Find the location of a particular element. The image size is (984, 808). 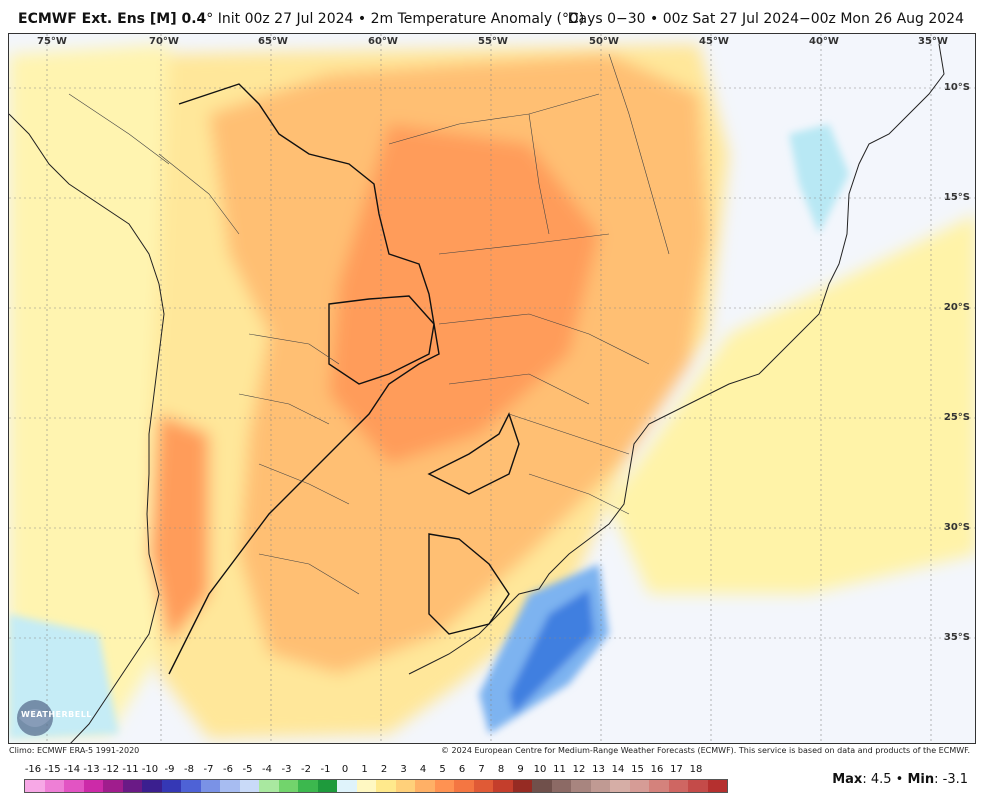

lon-label-60w: 60°W is located at coordinates (383, 41).